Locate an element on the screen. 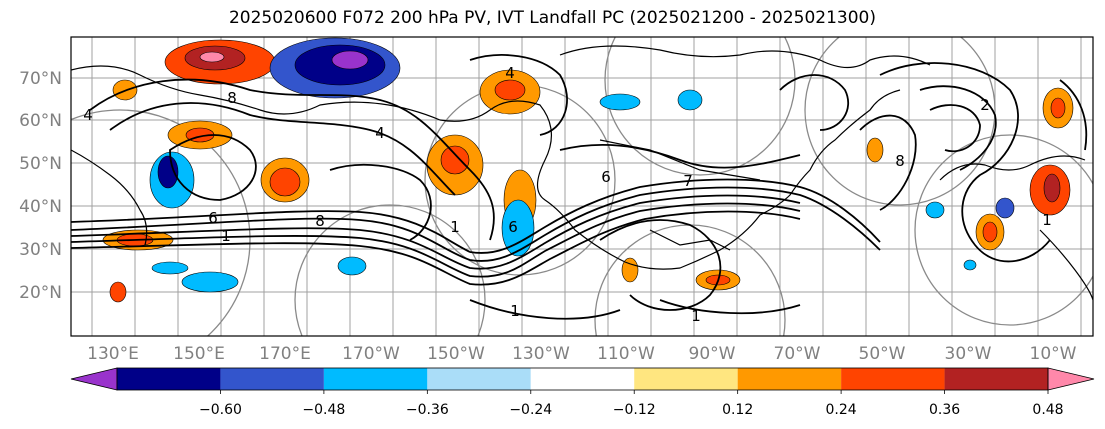  latitude-label: 70°N is located at coordinates (40, 79).